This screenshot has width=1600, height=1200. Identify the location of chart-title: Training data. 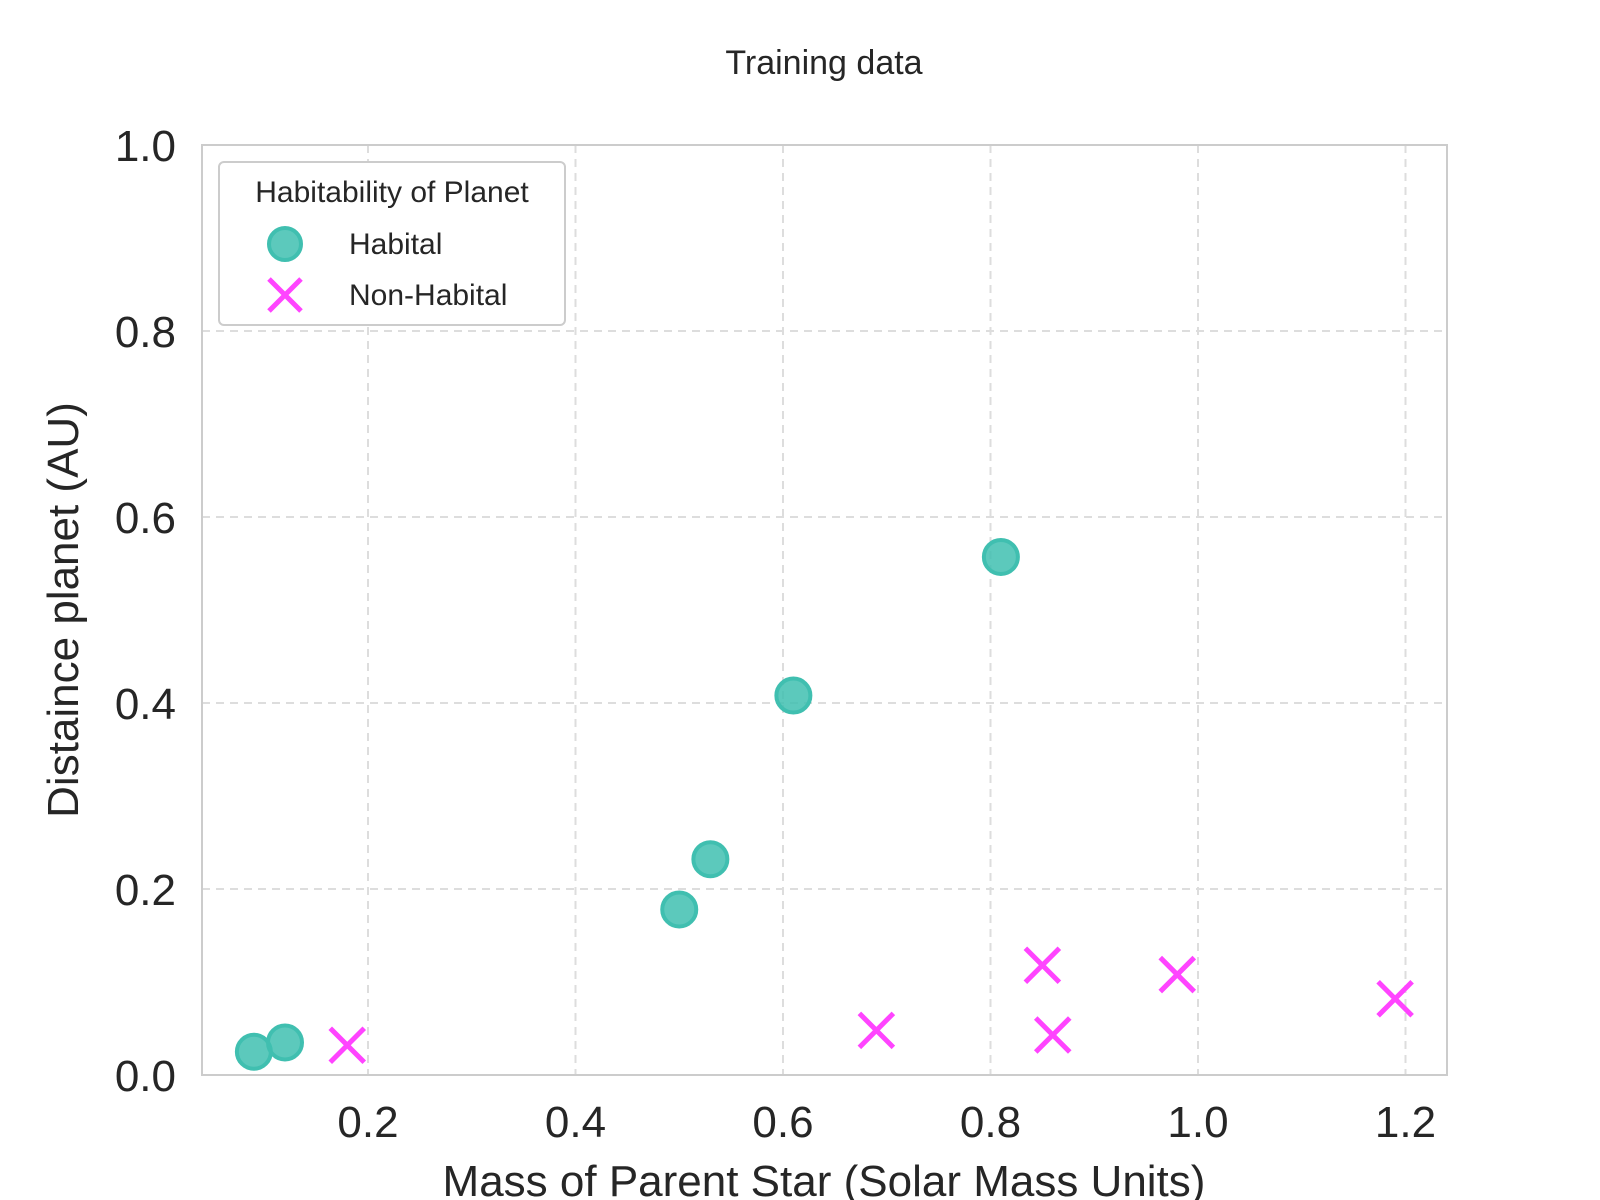
(823, 63).